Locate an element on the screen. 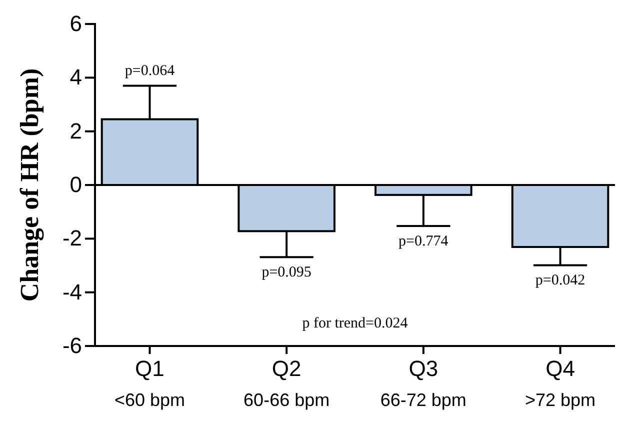  x-tick-label: Q1 <60 bpm is located at coordinates (150, 383).